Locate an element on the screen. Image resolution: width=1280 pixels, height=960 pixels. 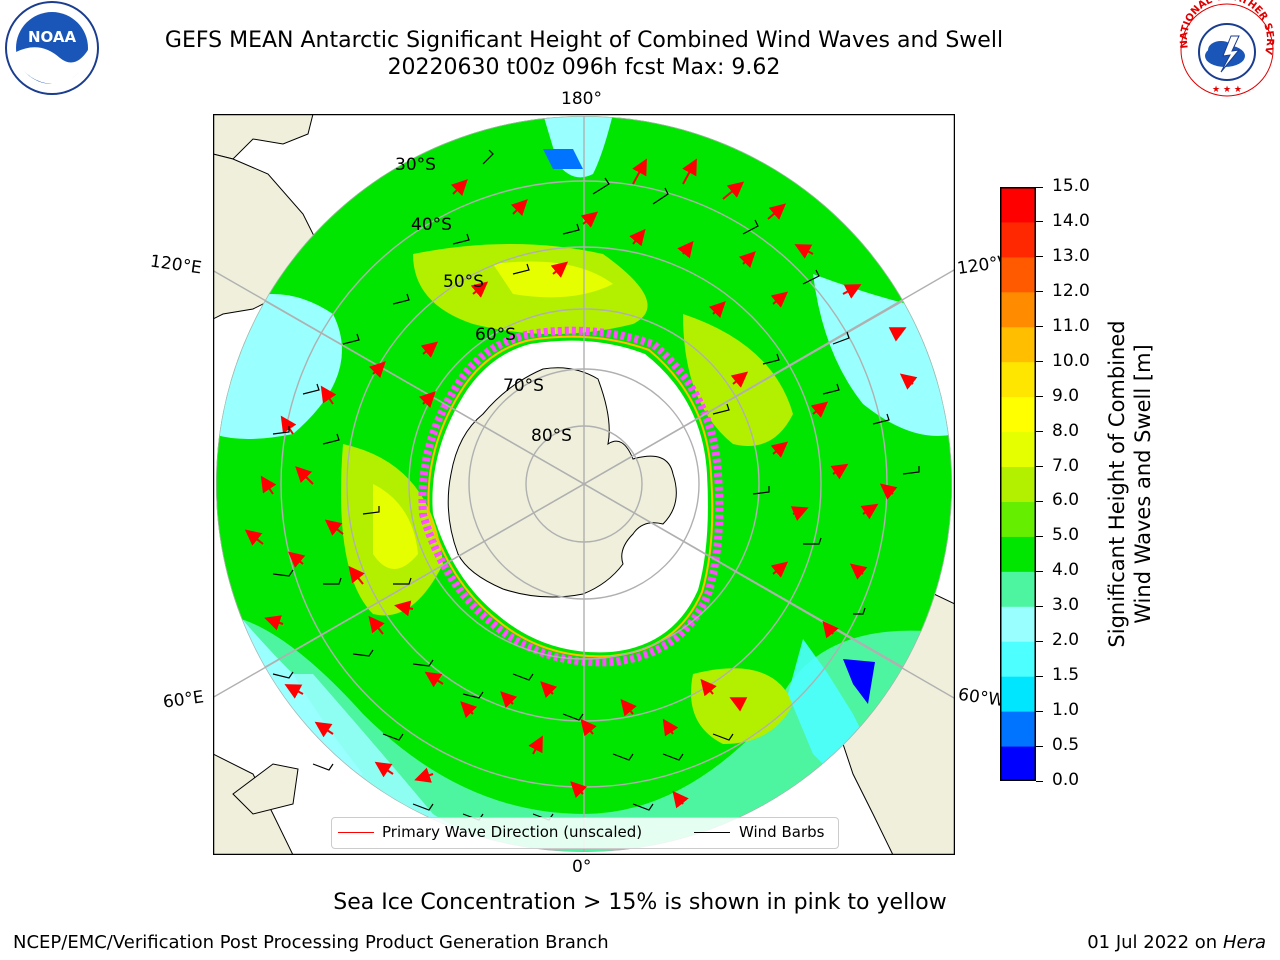
lat-label-50: 50°S is located at coordinates (463, 282).